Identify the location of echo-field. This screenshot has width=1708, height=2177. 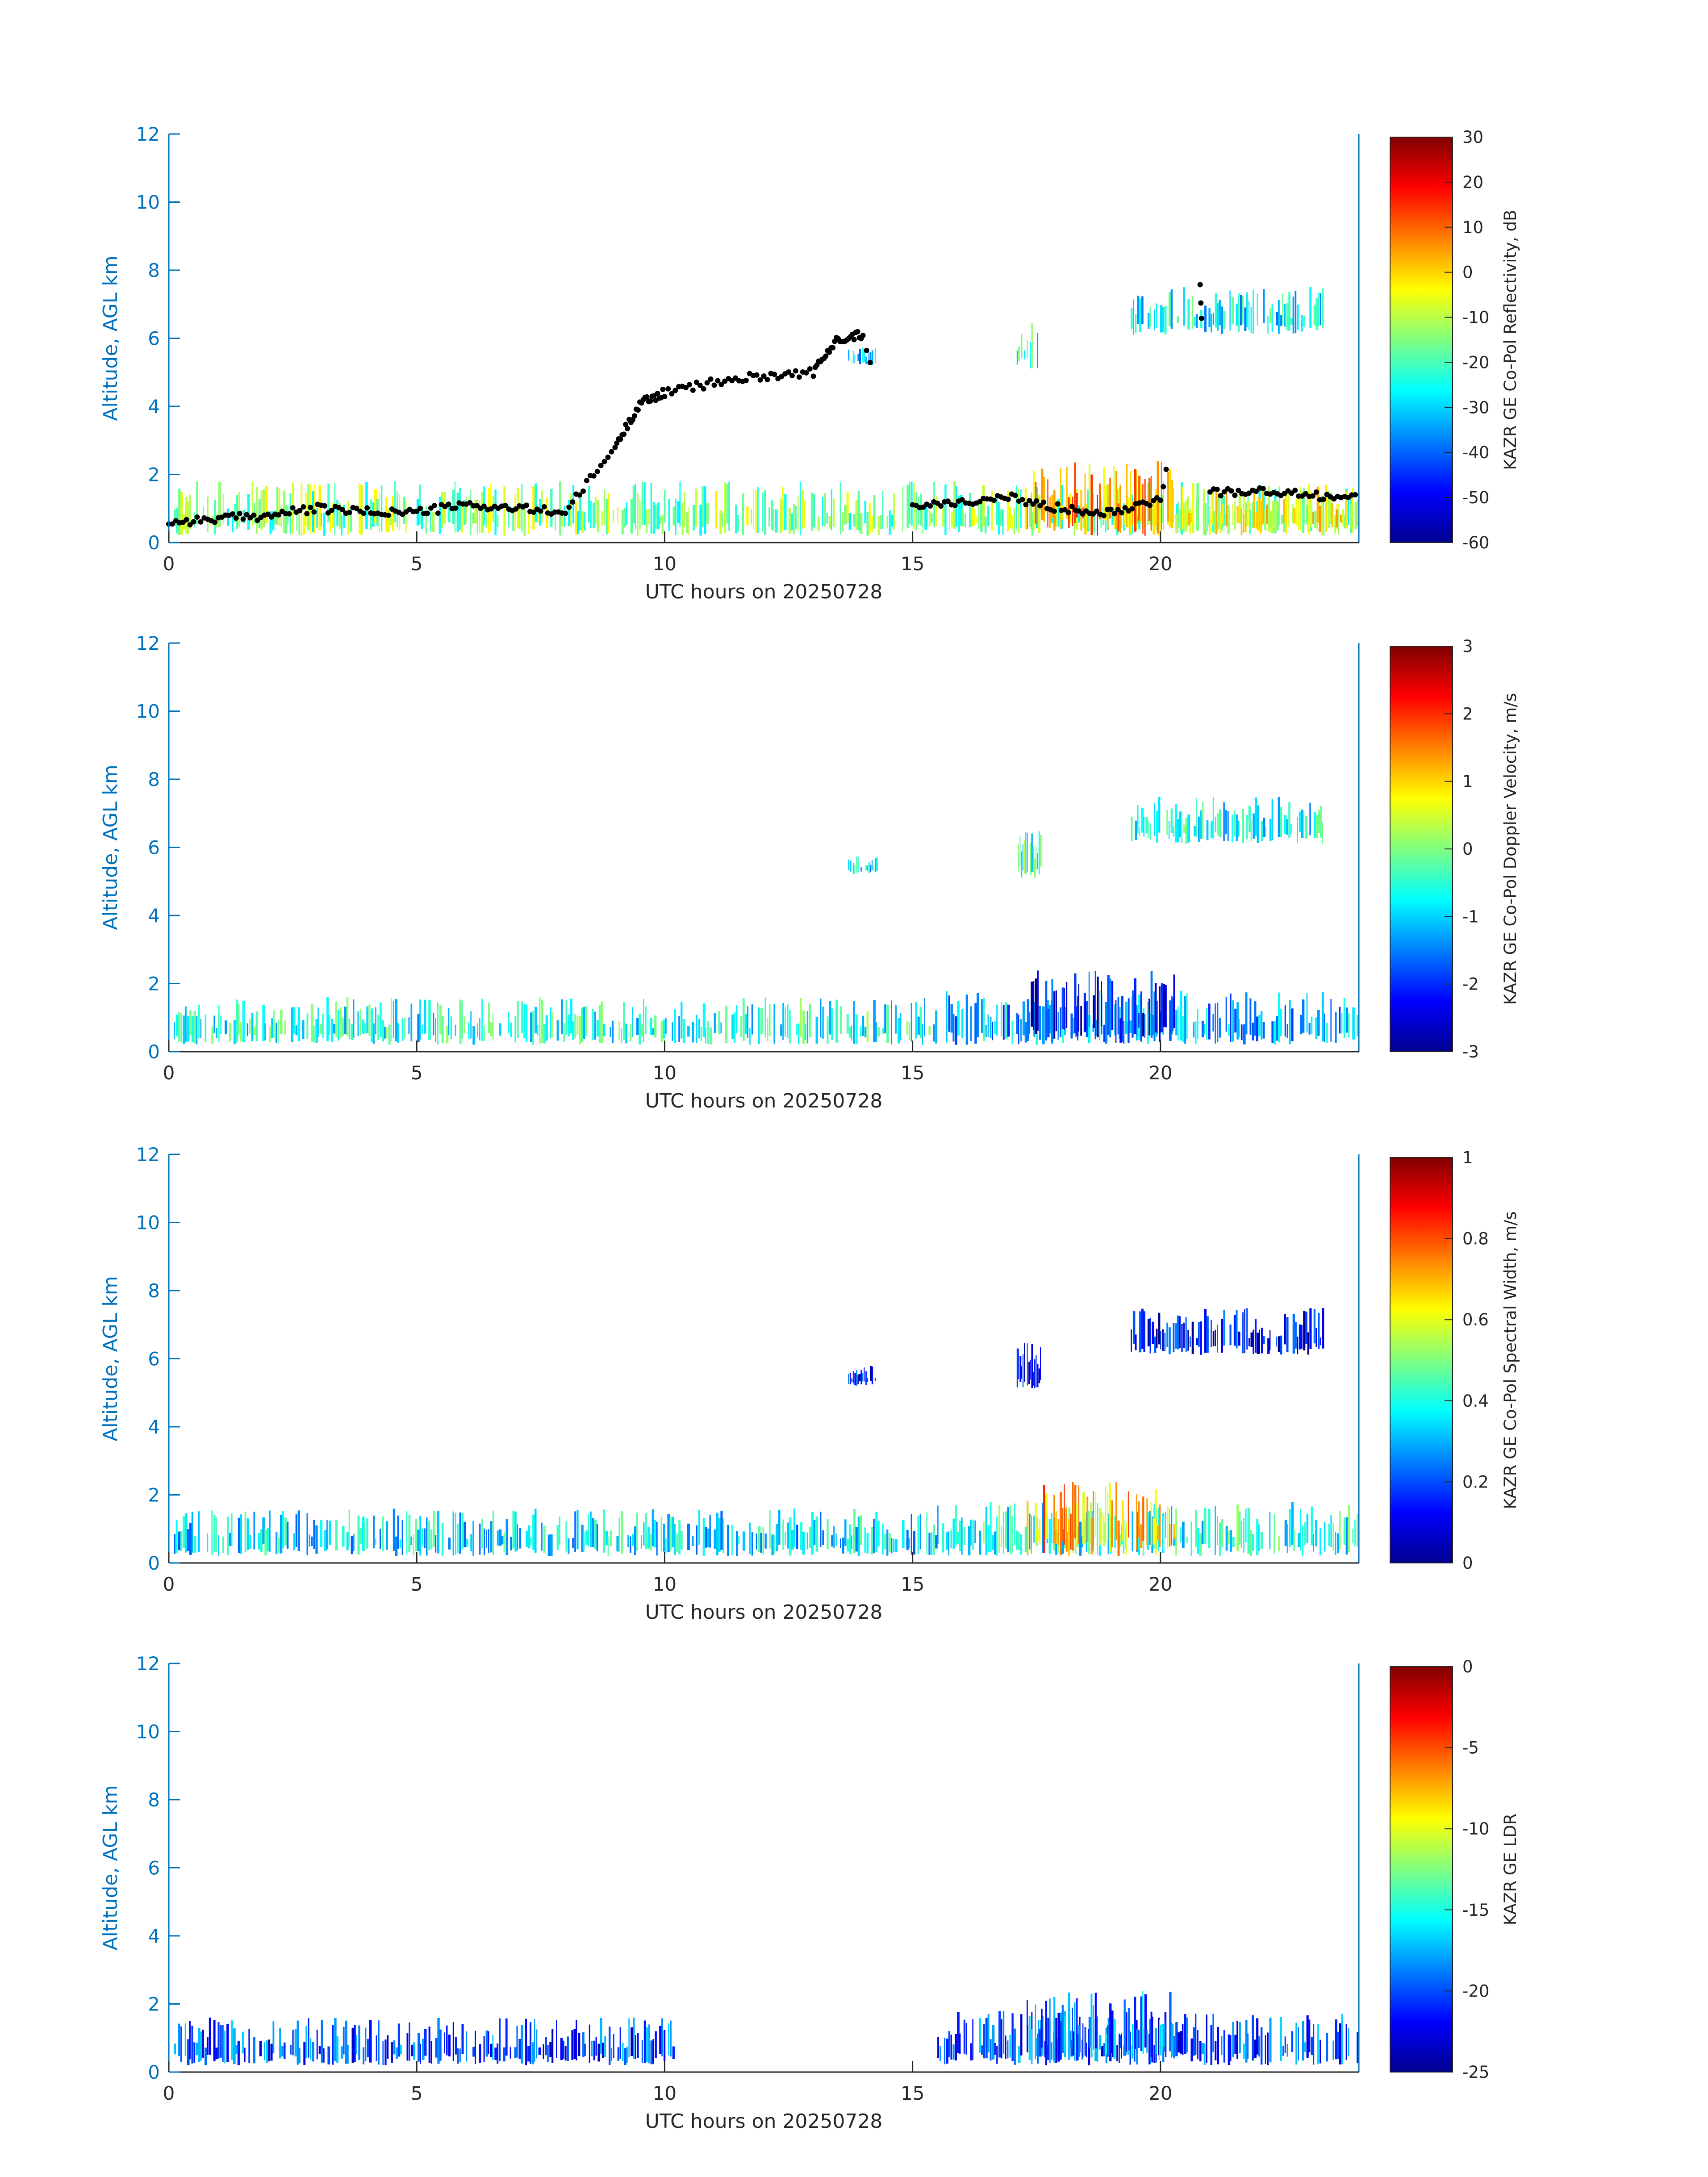
(766, 2028).